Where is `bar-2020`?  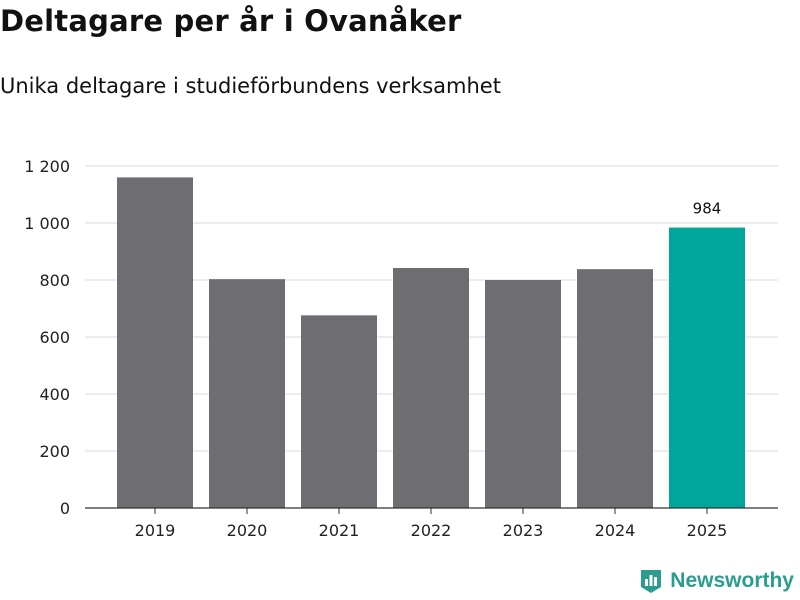
bar-2020 is located at coordinates (247, 393).